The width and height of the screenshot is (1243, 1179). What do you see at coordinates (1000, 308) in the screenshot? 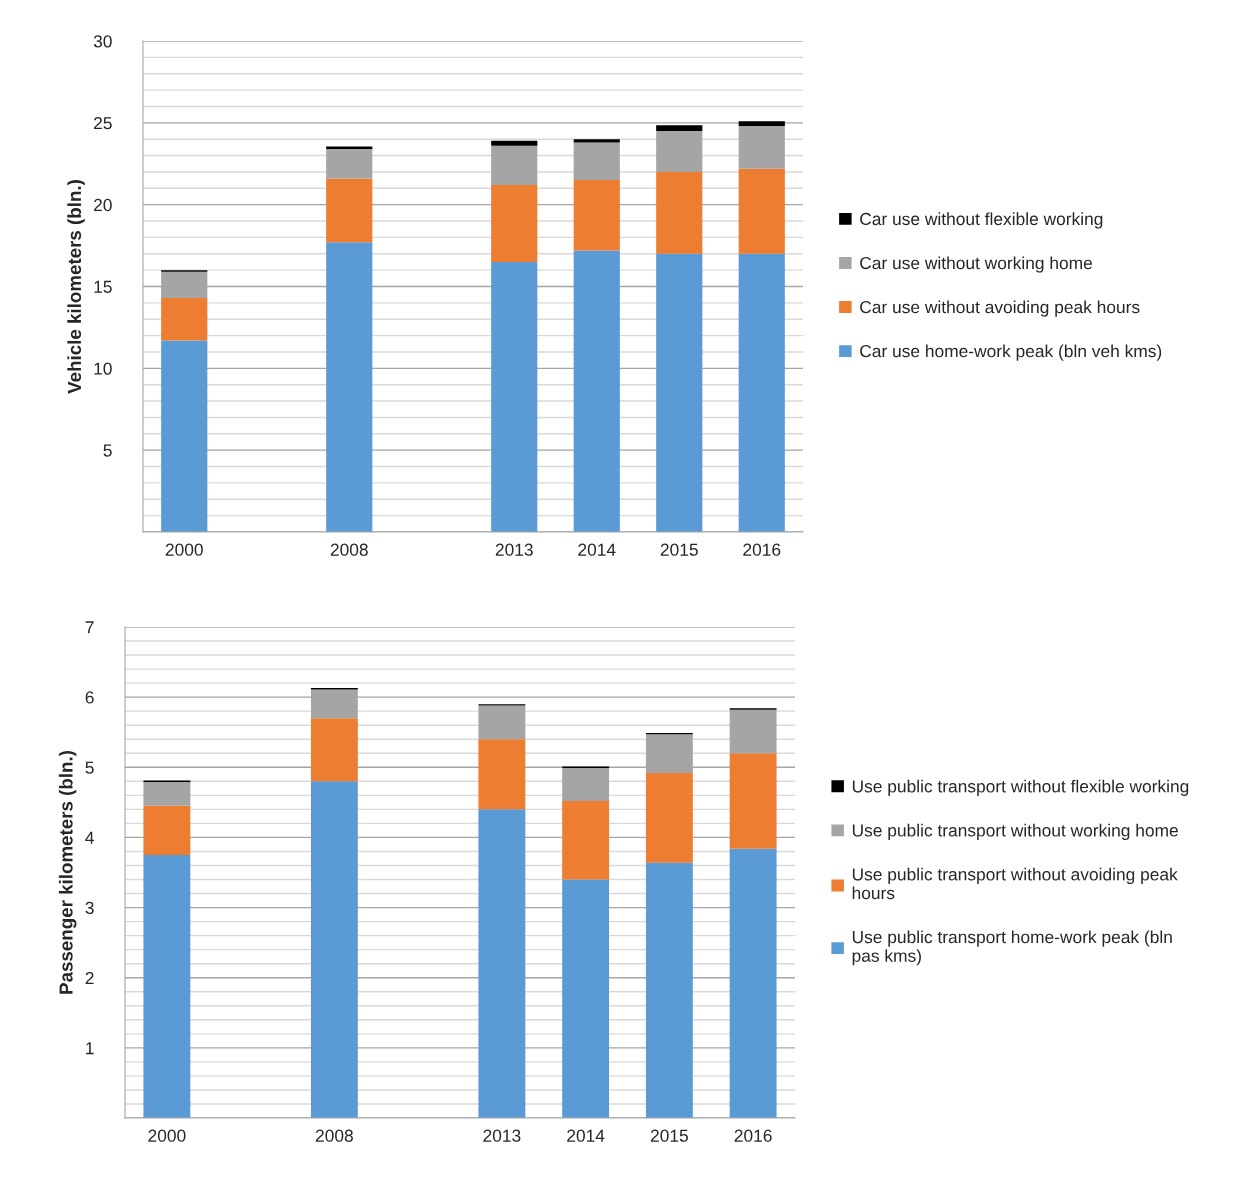
I see `legend-label: Car use without avoiding peak hours` at bounding box center [1000, 308].